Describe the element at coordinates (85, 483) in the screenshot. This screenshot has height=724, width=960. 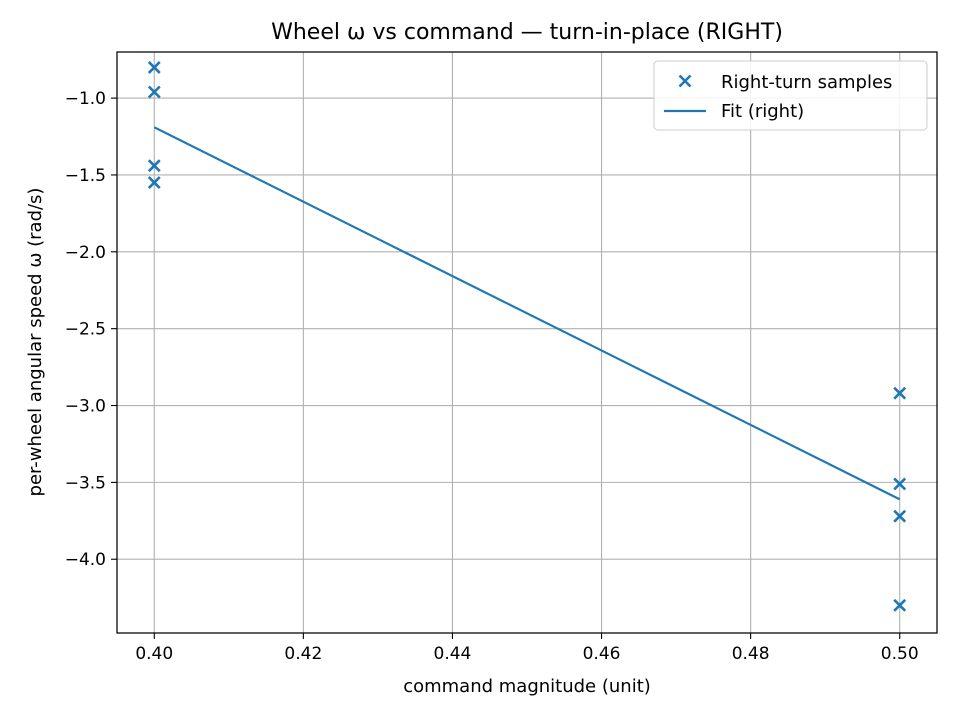
I see `y-tick-label: −3.5` at that location.